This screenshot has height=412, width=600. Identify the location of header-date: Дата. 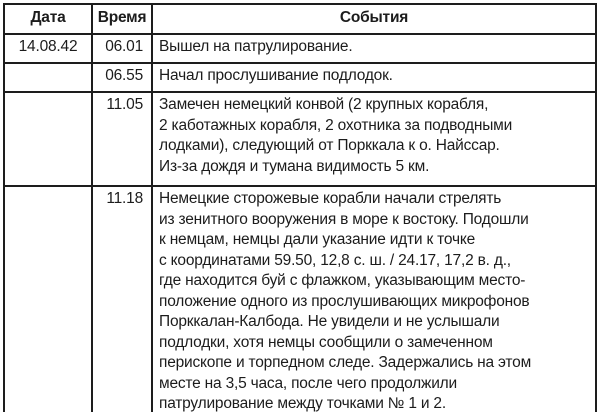
(48, 19).